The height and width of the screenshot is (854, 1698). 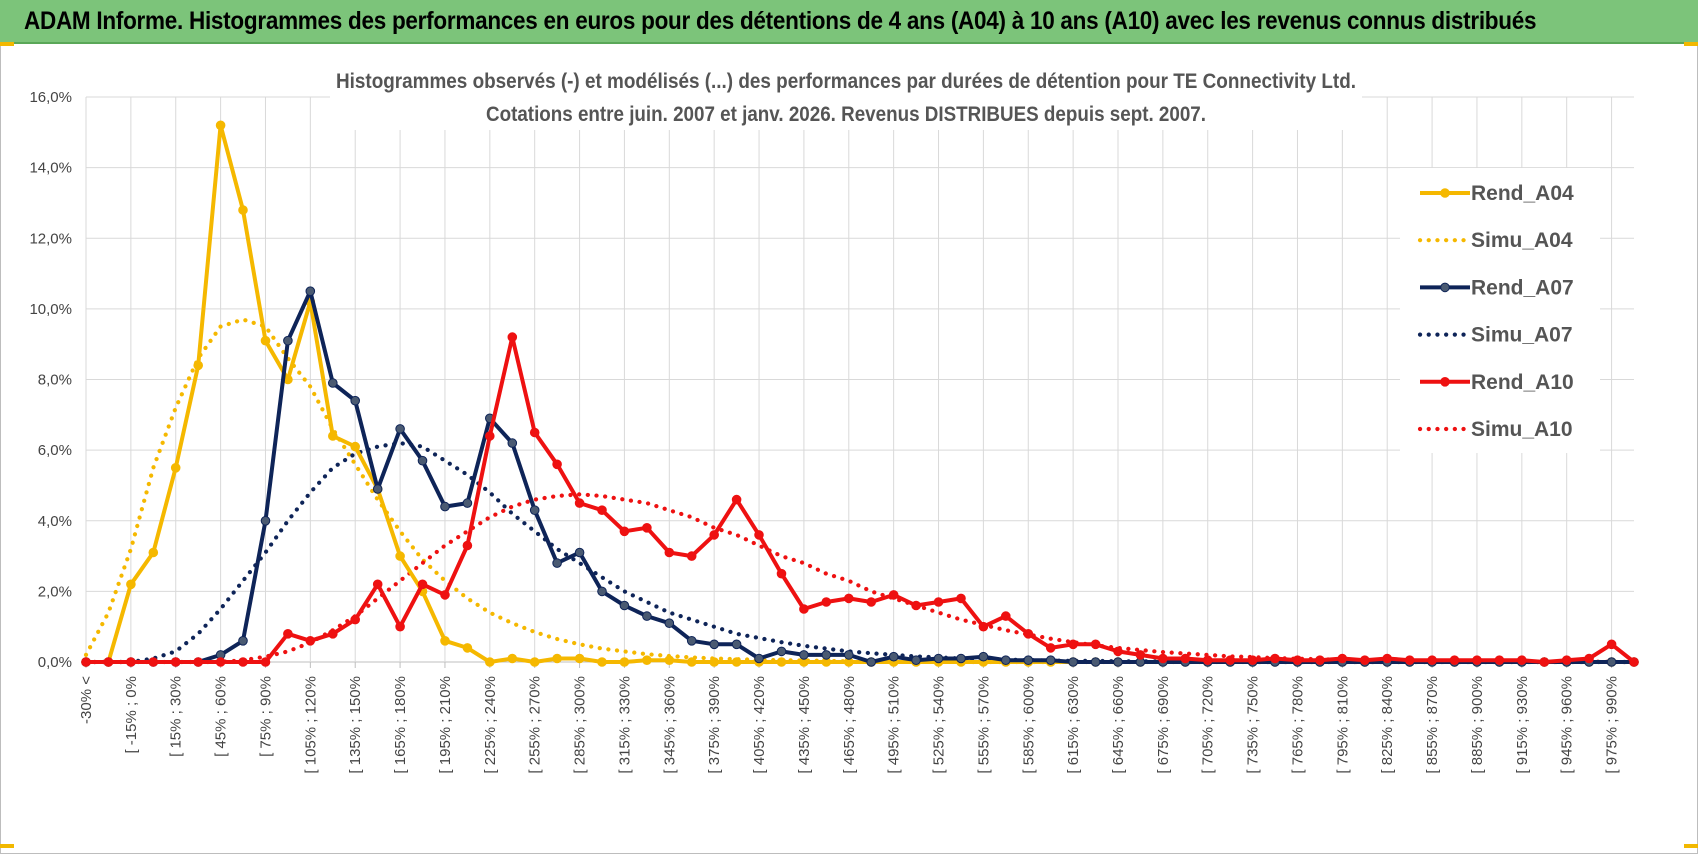 What do you see at coordinates (846, 97) in the screenshot?
I see `chart-title-background` at bounding box center [846, 97].